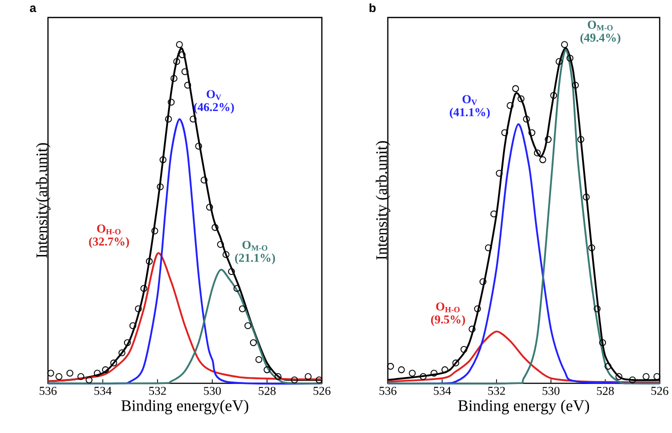 This screenshot has height=433, width=672. Describe the element at coordinates (33, 8) in the screenshot. I see `chart-title: a` at that location.